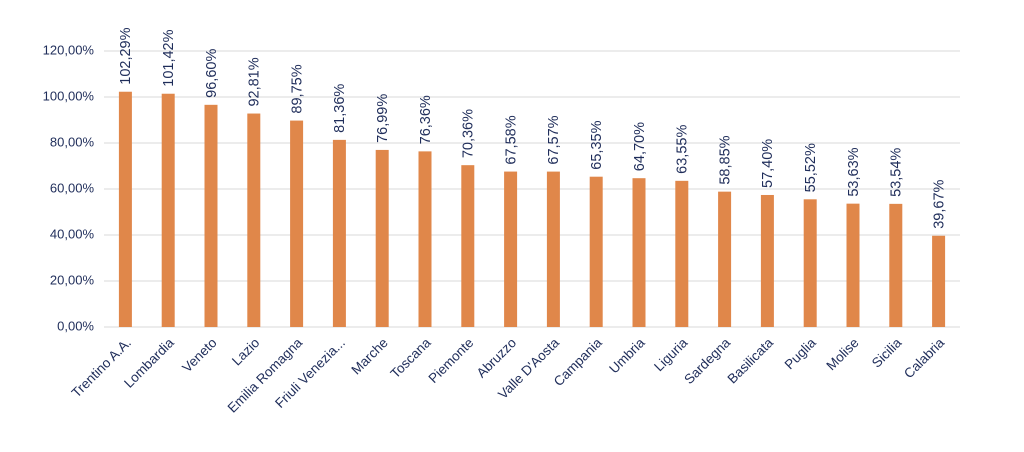 The image size is (1024, 452). I want to click on value-label: 76,99%, so click(383, 118).